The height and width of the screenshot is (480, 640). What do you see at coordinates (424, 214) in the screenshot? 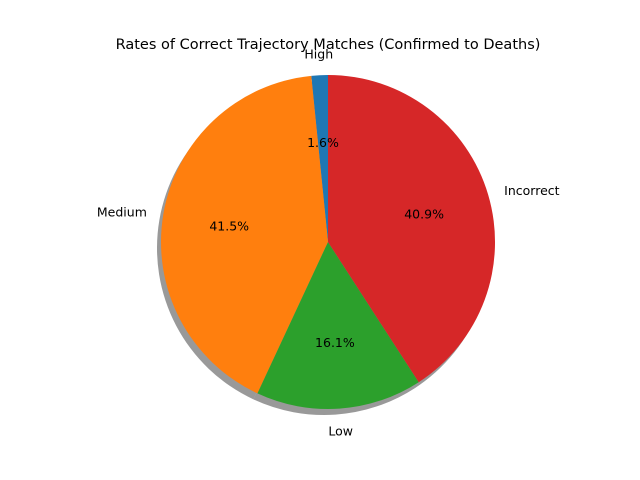
I see `slice-percent-incorrect: 40.9%` at bounding box center [424, 214].